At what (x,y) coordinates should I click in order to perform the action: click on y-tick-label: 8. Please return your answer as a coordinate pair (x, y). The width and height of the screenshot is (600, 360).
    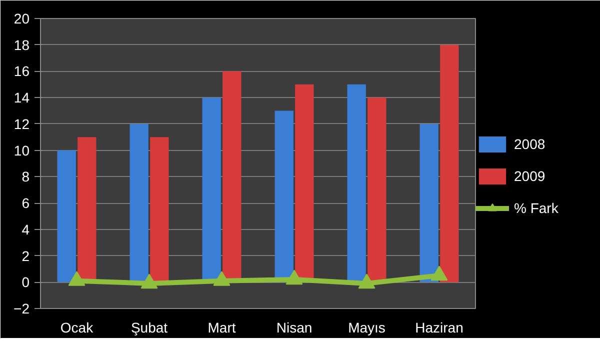
    Looking at the image, I should click on (26, 176).